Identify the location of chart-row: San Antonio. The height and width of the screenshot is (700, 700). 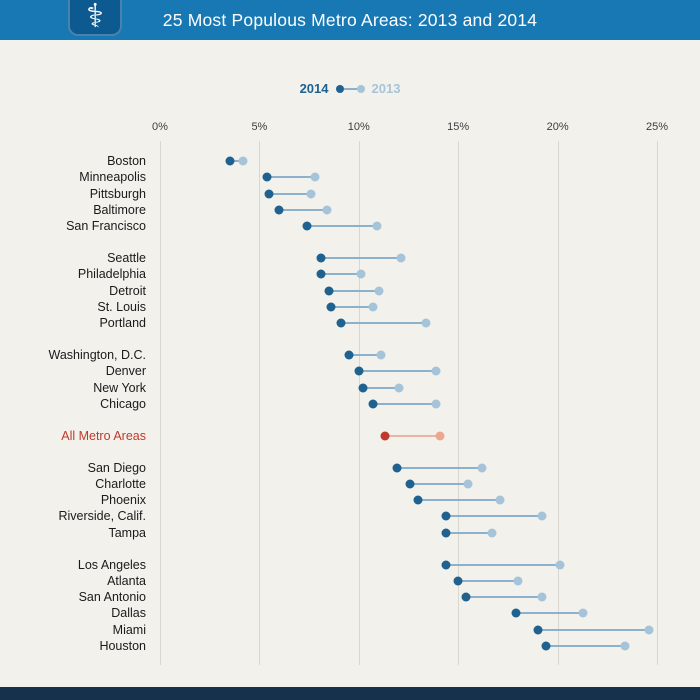
(350, 597).